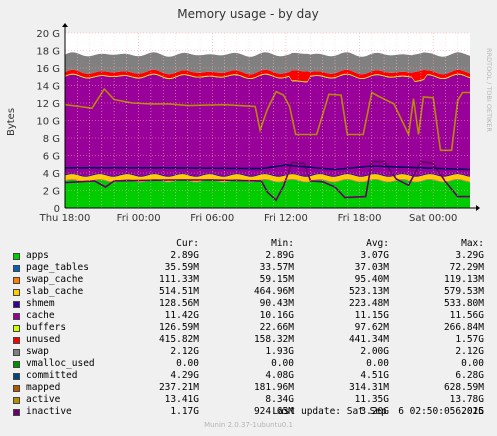  What do you see at coordinates (248, 292) in the screenshot?
I see `legend-row-slab-cache: slab_cache 514.51M 464.96M 523.13M 579.53M` at bounding box center [248, 292].